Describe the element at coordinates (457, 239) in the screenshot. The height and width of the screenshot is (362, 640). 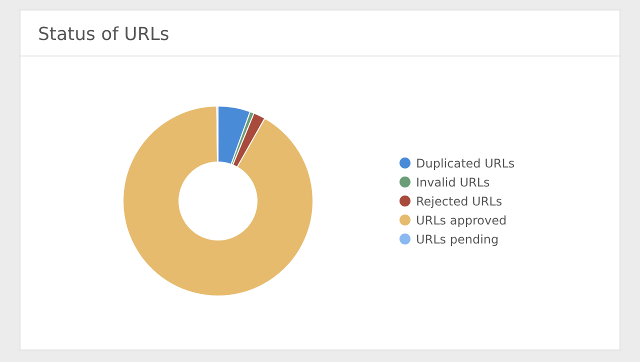
I see `legend-label: URLs pending` at that location.